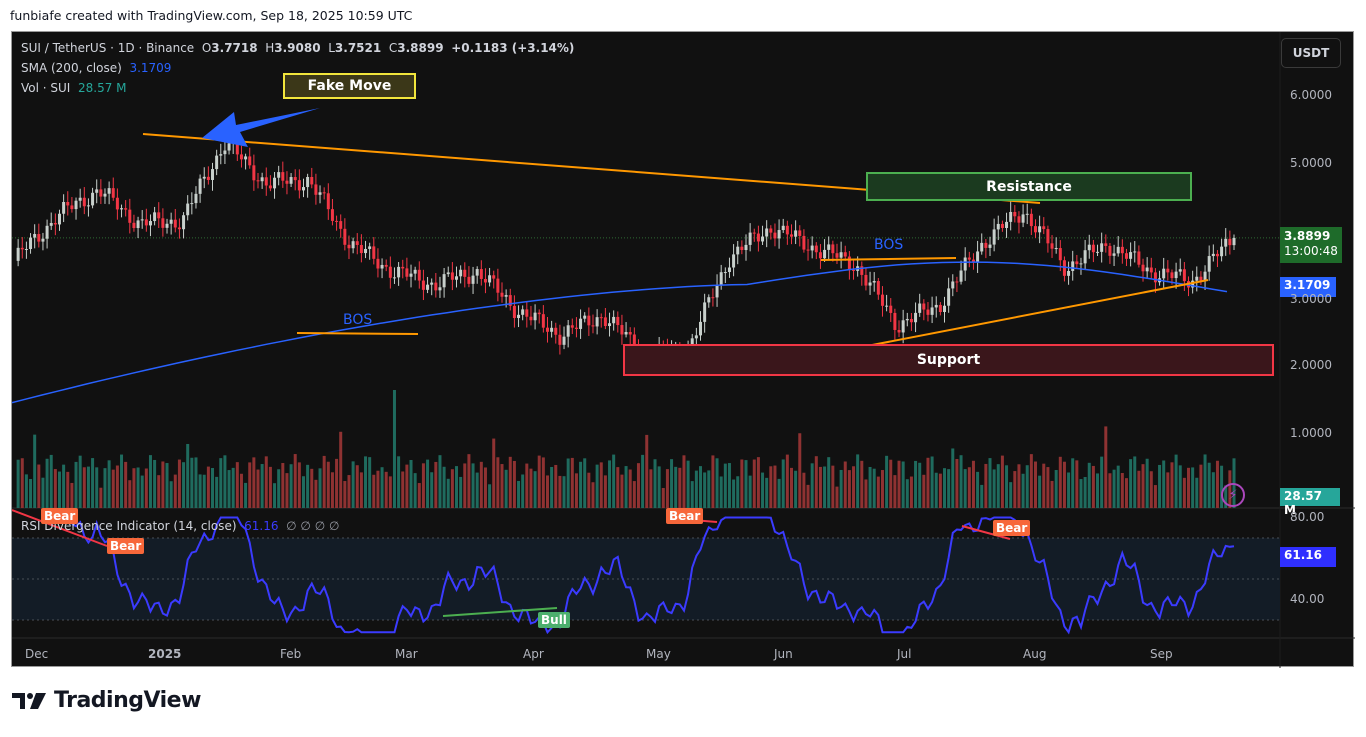  I want to click on countdown-value: 13:00:48, so click(1311, 251).